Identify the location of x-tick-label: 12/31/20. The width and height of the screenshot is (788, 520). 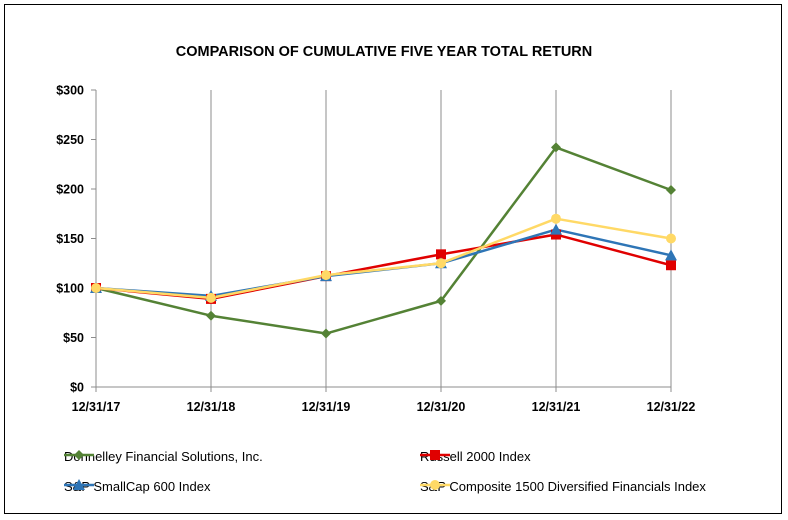
(441, 407).